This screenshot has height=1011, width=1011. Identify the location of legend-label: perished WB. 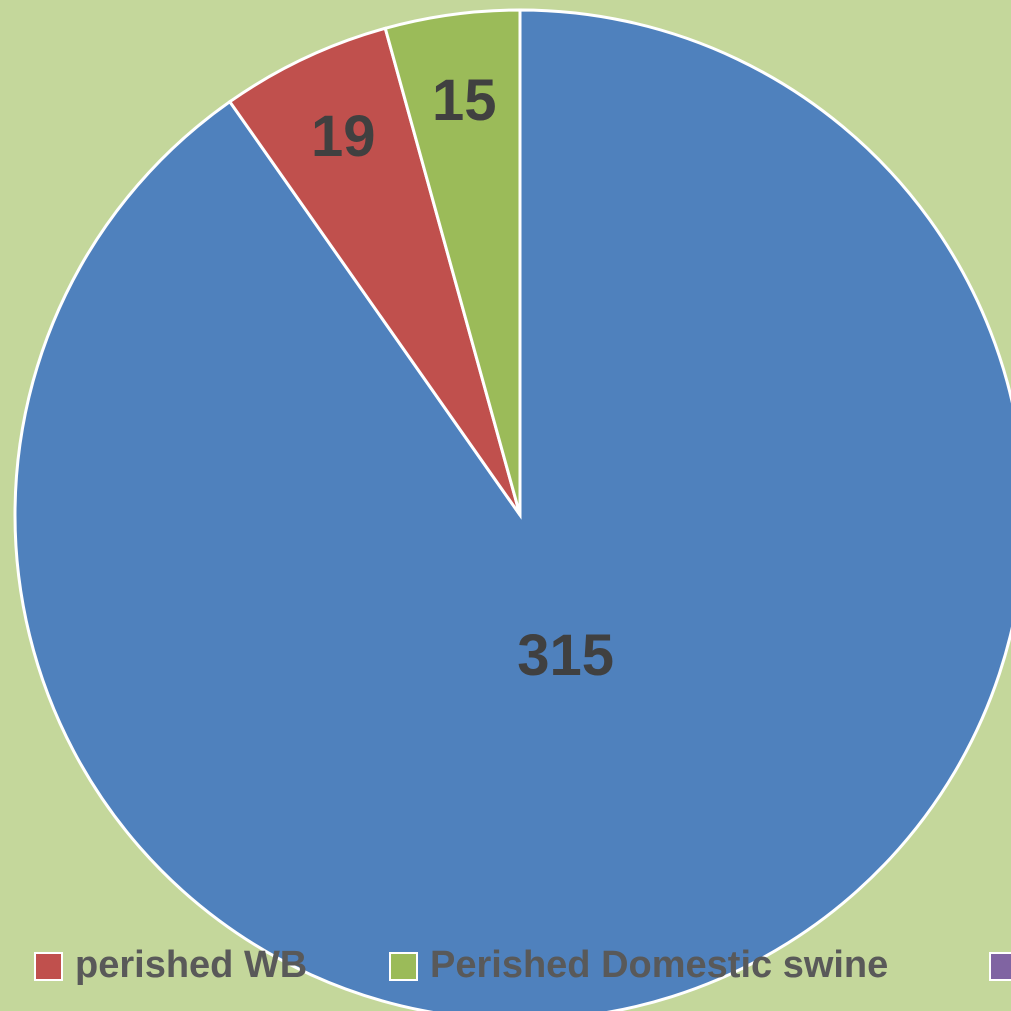
(191, 965).